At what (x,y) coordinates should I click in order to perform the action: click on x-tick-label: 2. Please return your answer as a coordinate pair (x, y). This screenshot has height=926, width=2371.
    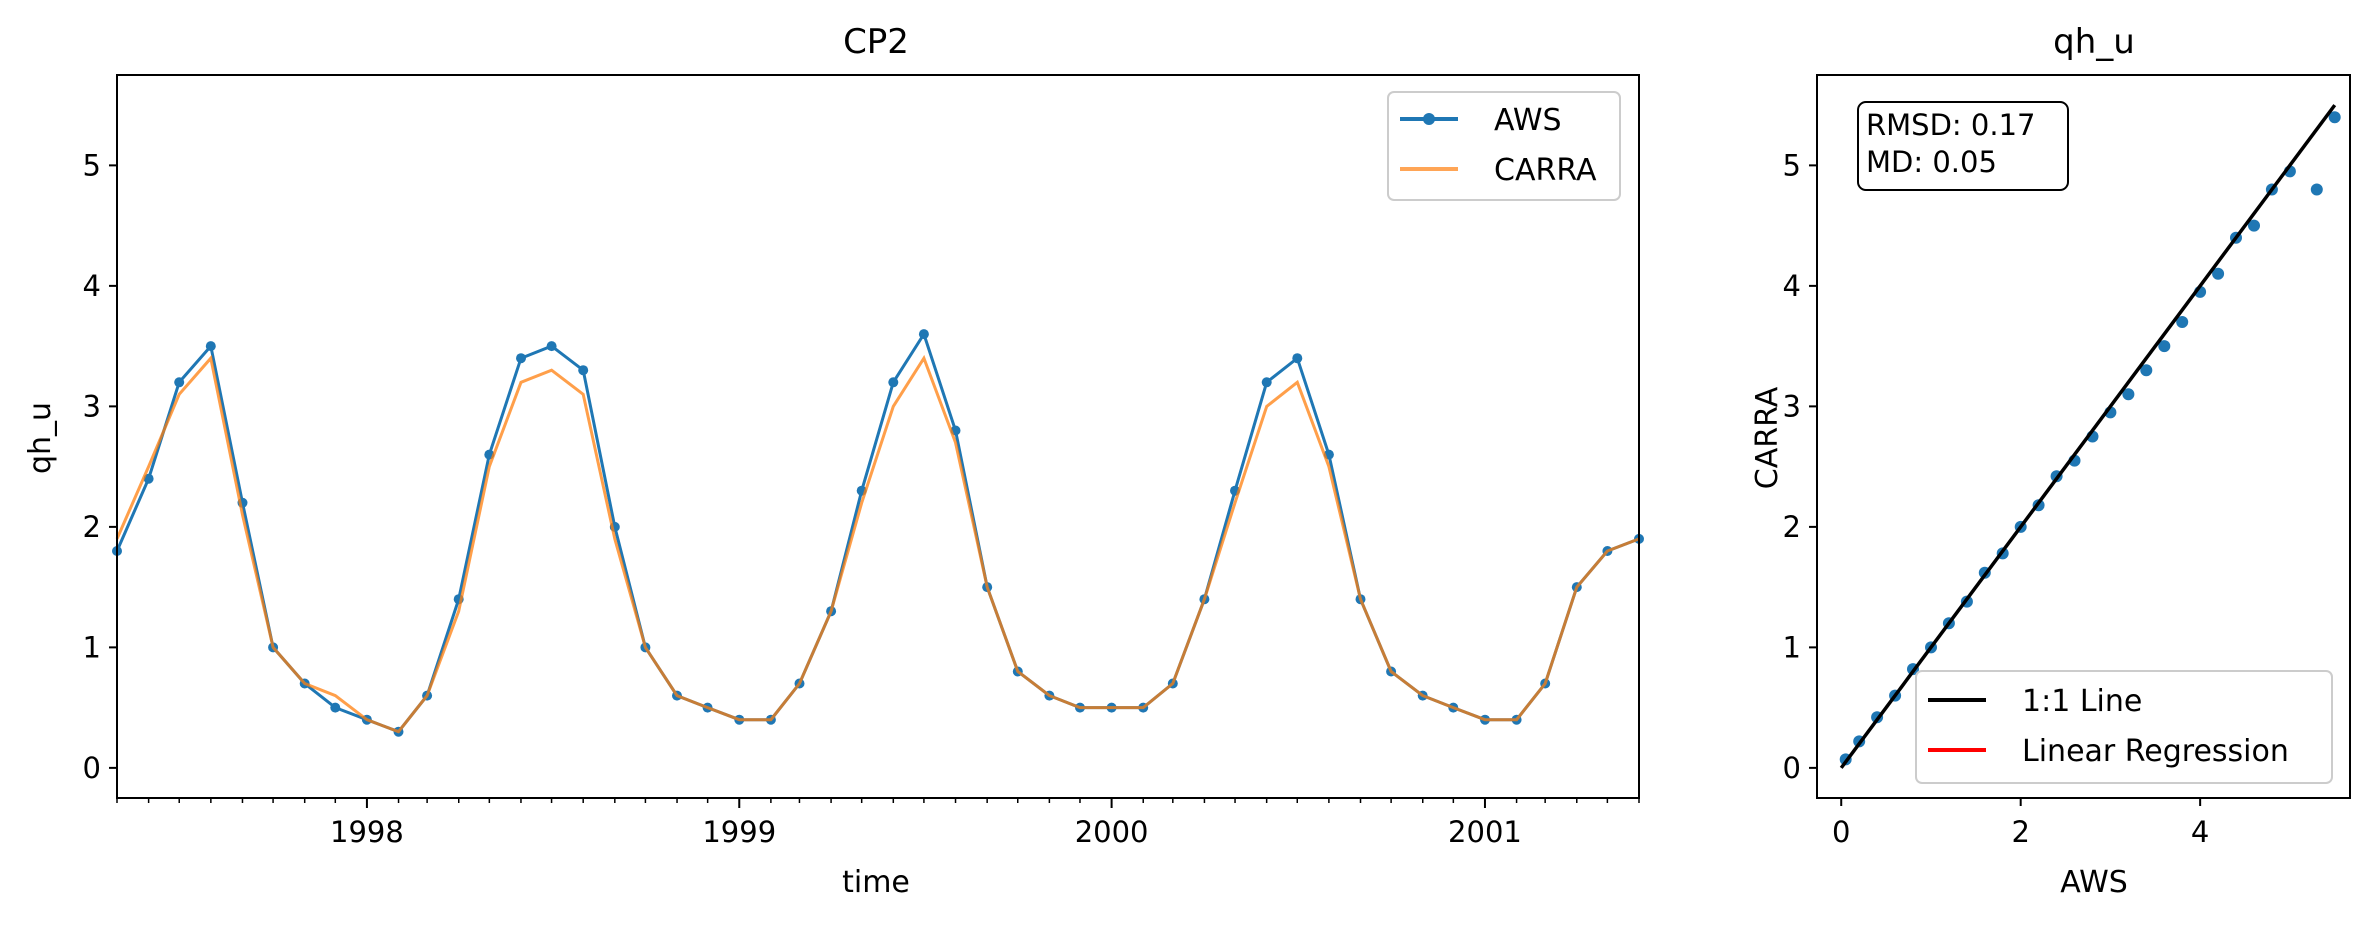
    Looking at the image, I should click on (2020, 832).